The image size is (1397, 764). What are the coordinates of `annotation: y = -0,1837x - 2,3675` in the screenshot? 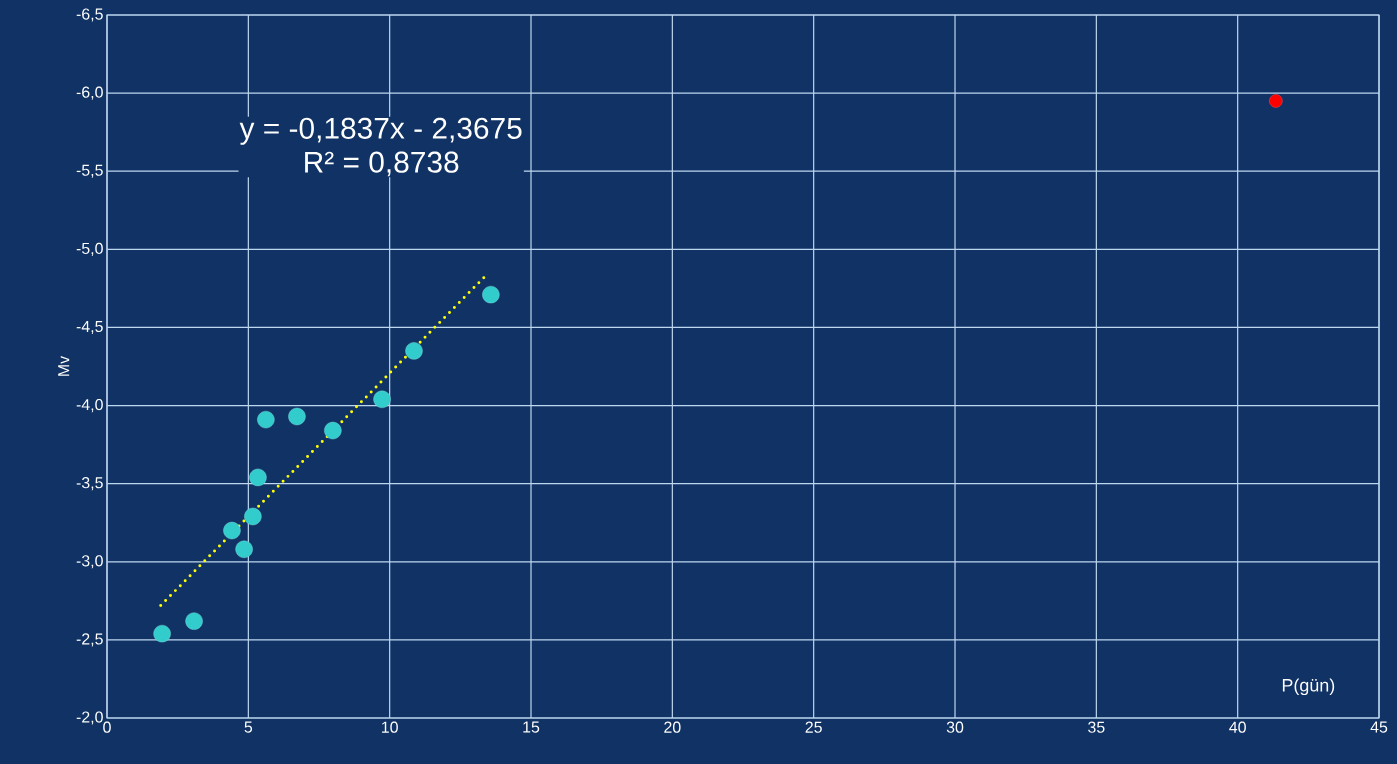 It's located at (380, 131).